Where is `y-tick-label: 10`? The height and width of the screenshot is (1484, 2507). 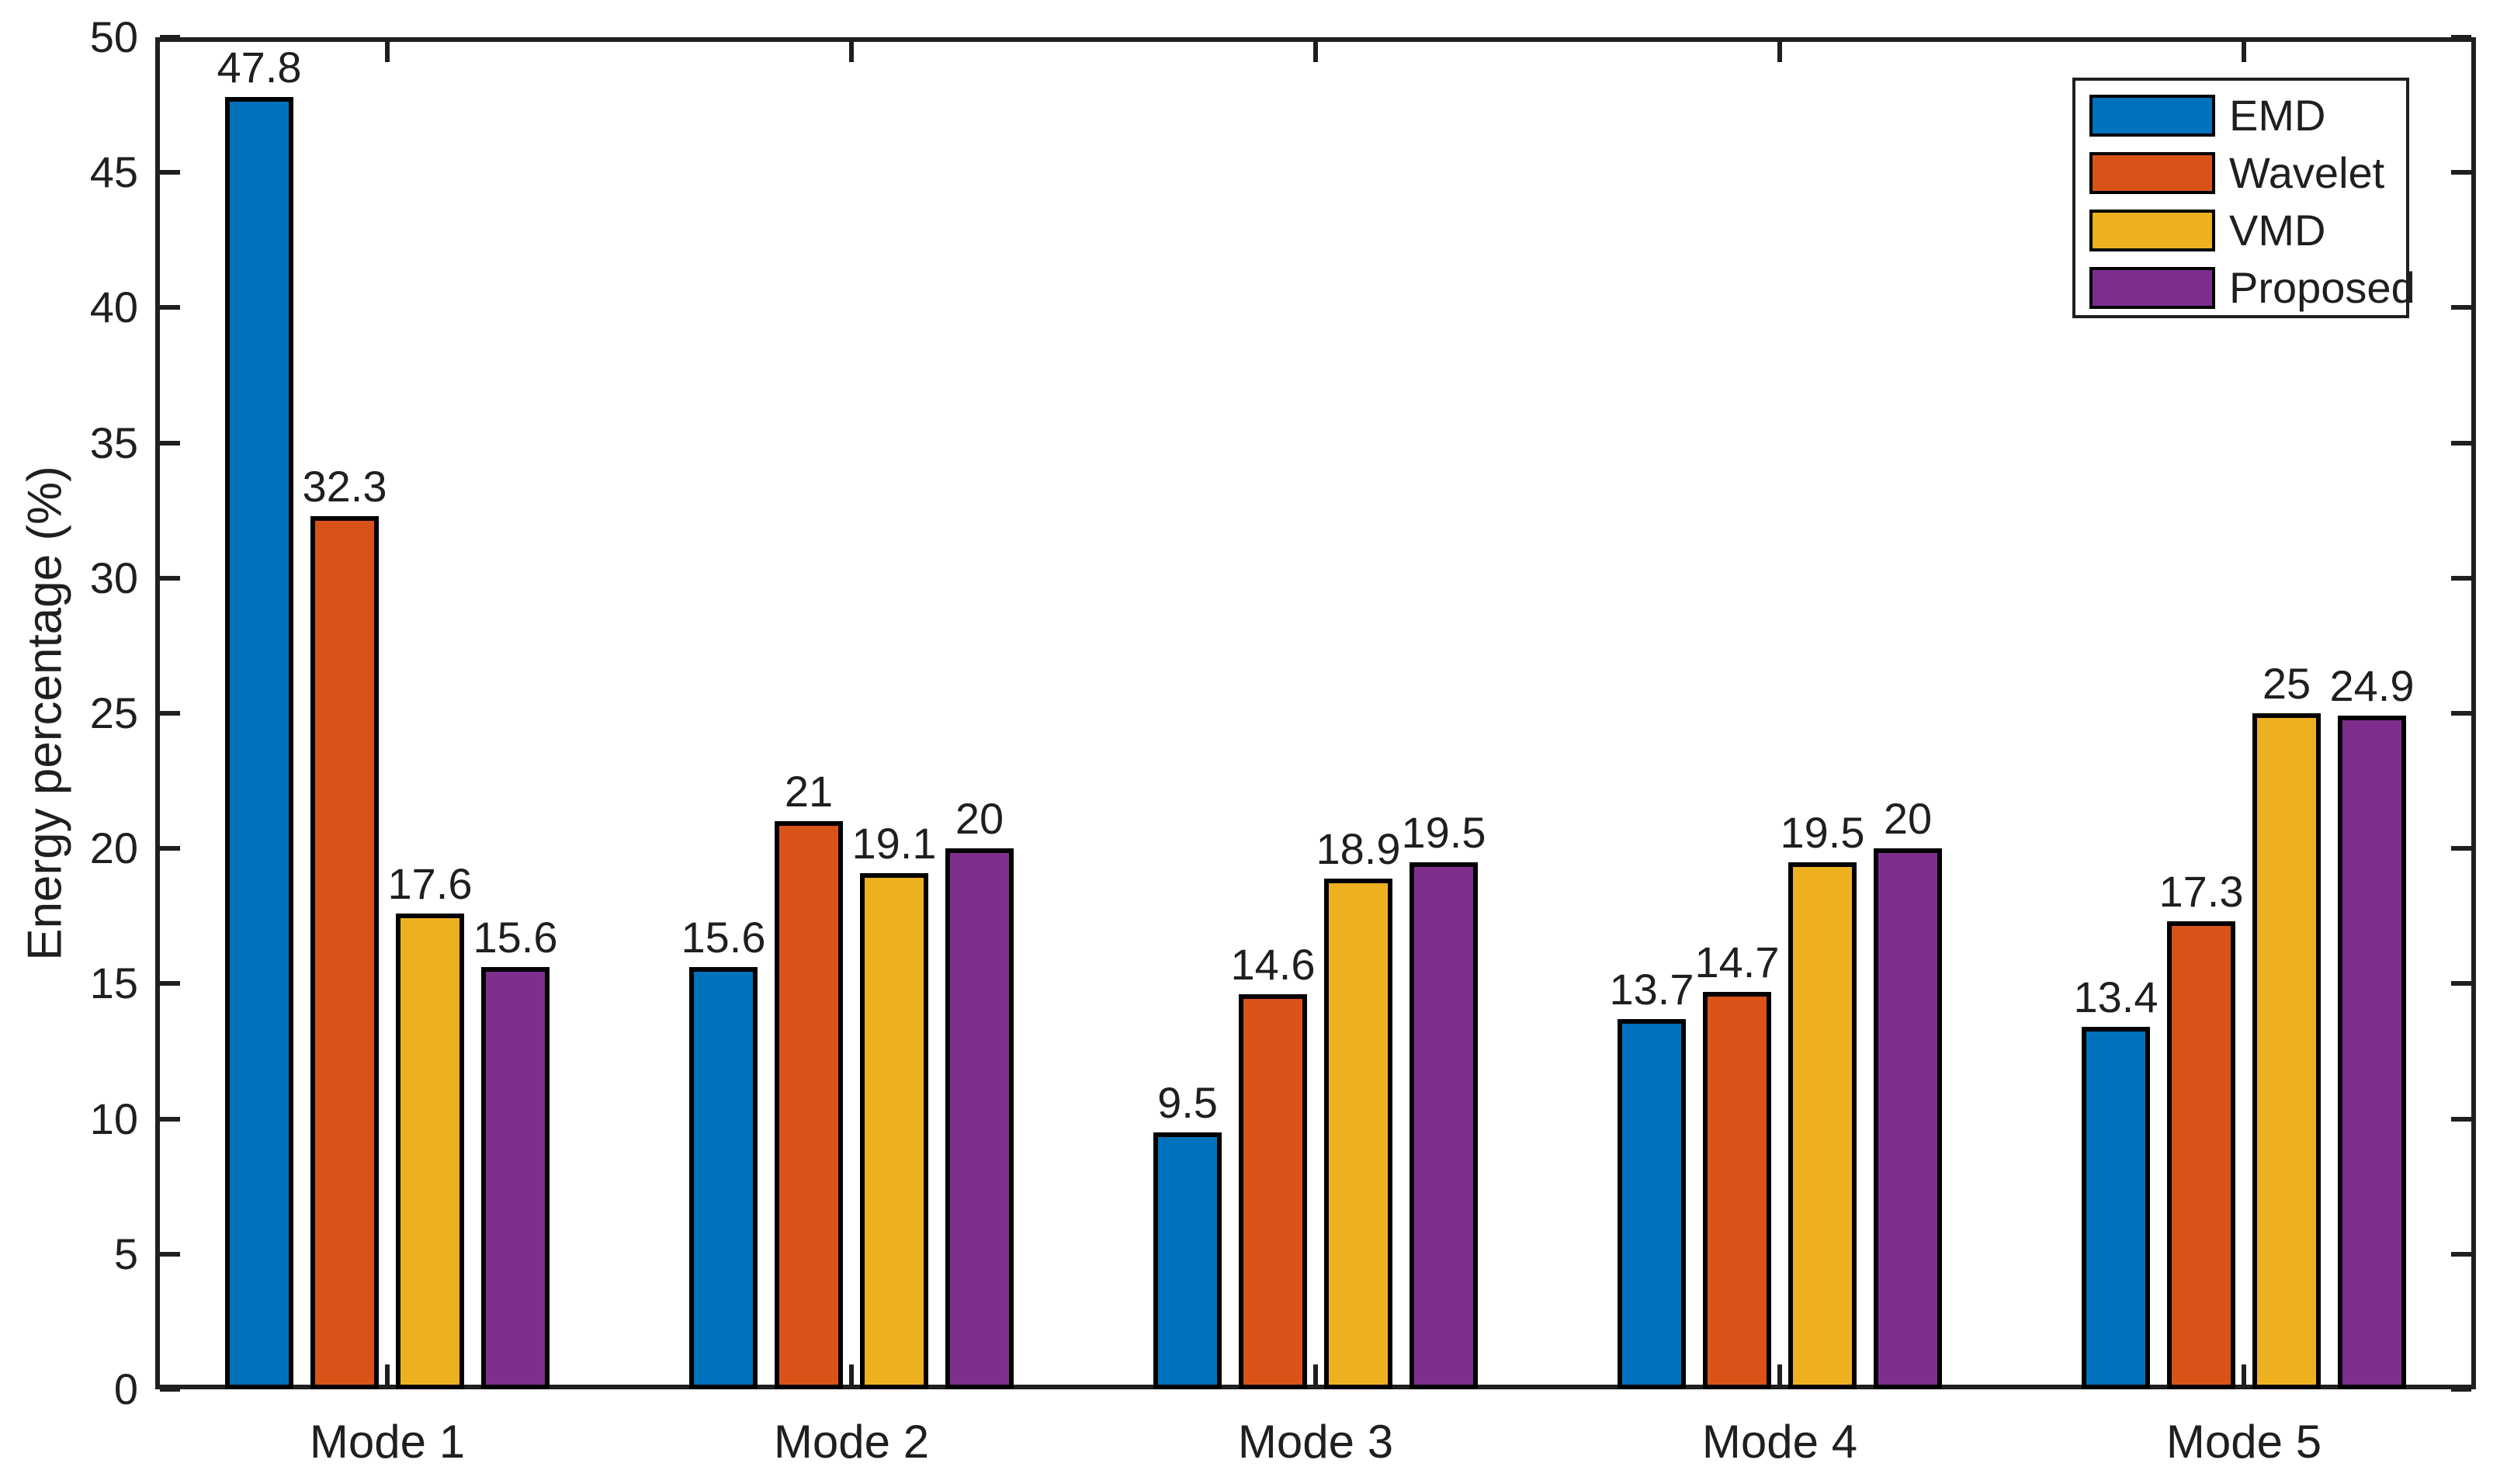
y-tick-label: 10 is located at coordinates (114, 1119).